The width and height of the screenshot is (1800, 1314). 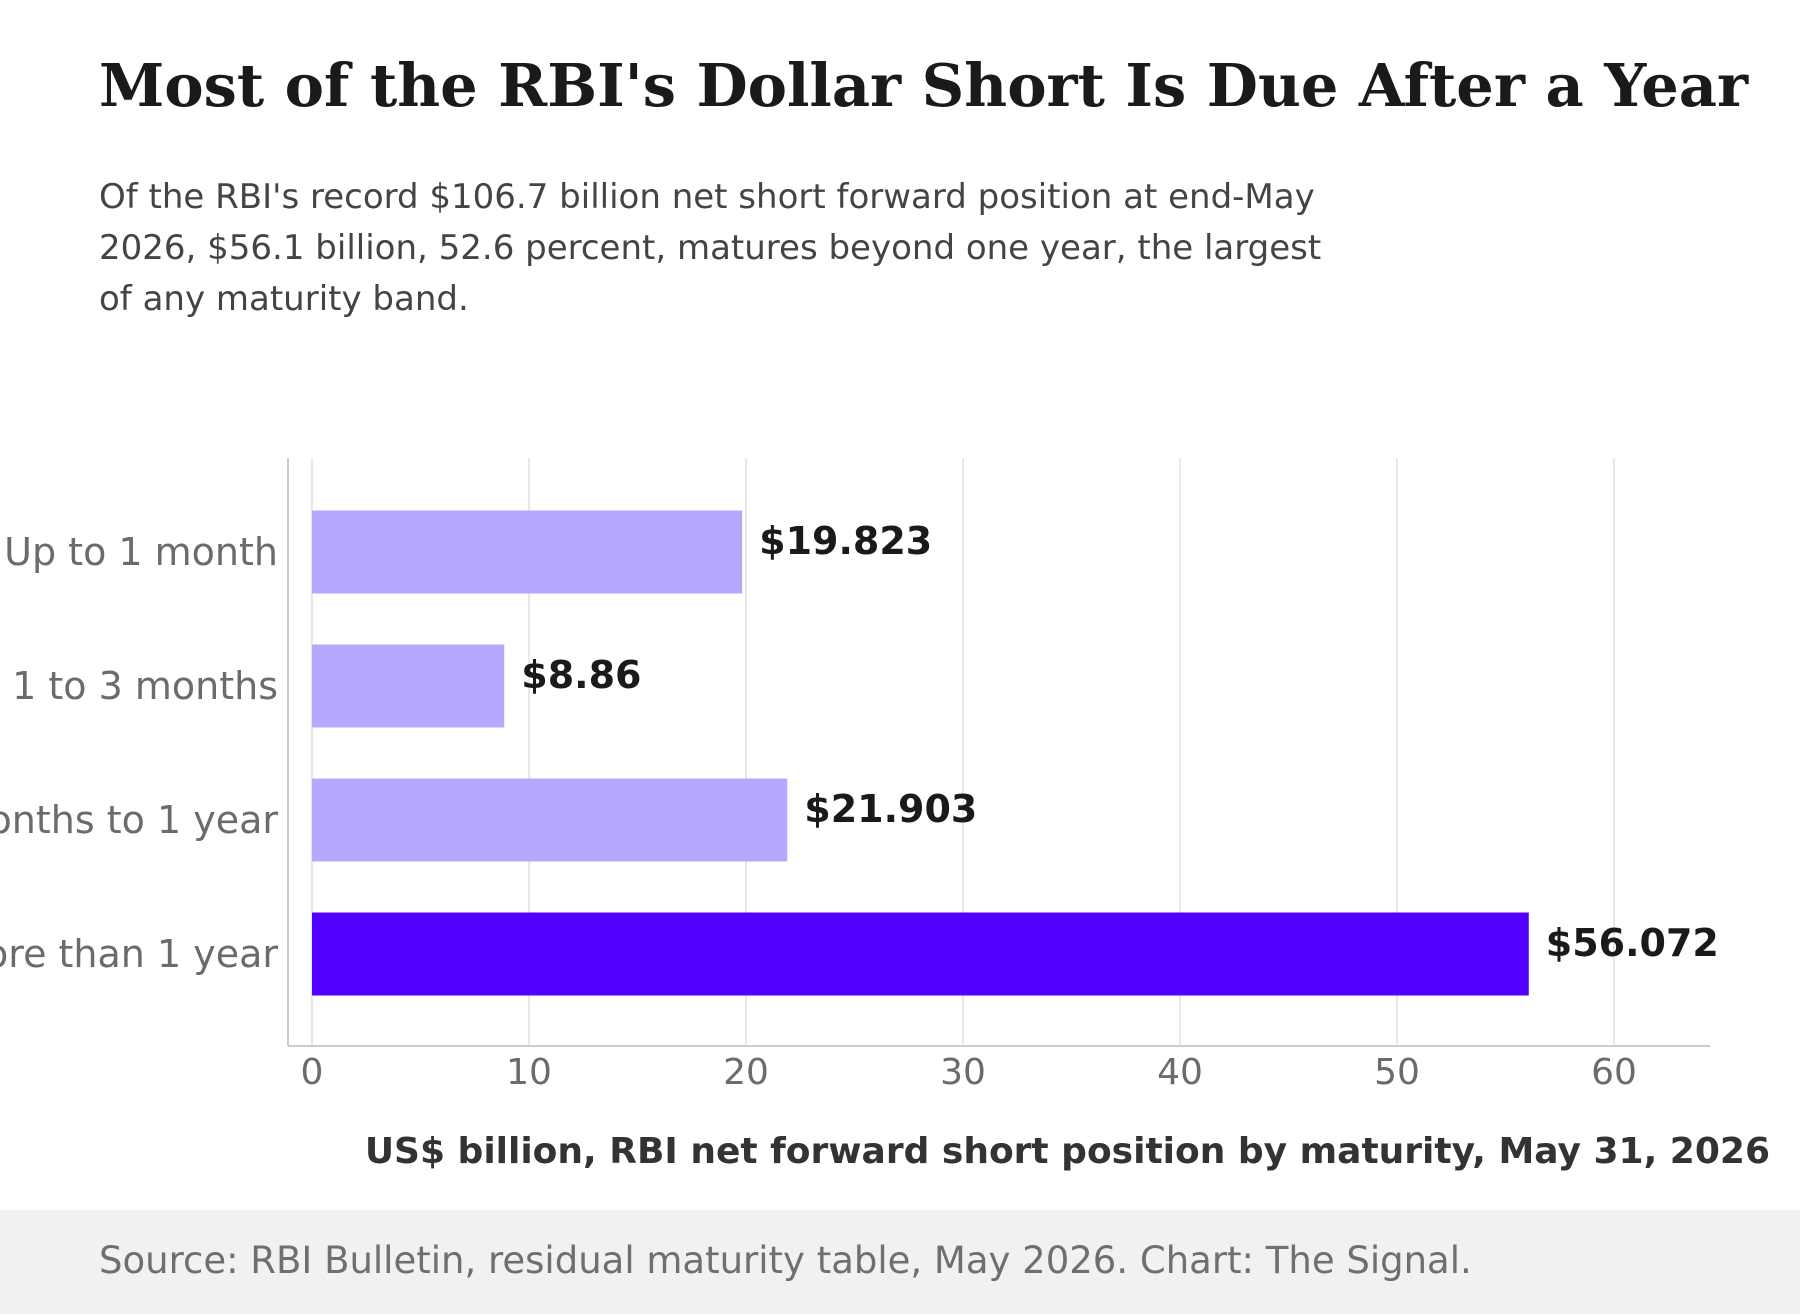 I want to click on data-label: $56.072, so click(x=1632, y=943).